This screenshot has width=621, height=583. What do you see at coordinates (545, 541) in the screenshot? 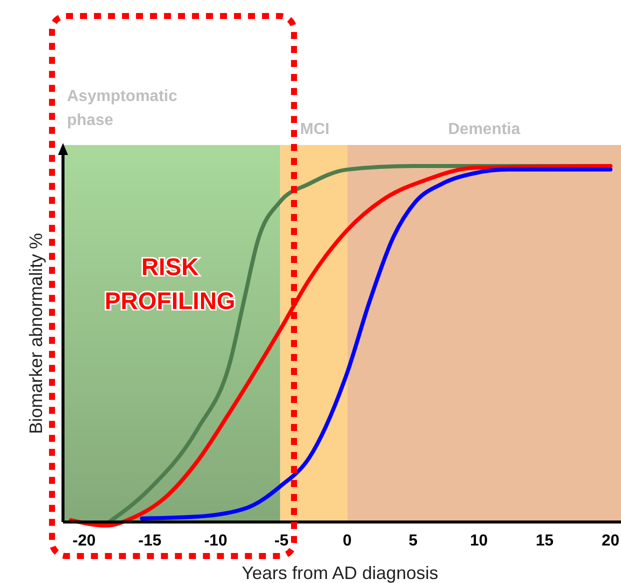
I see `x-tick-label: 15` at bounding box center [545, 541].